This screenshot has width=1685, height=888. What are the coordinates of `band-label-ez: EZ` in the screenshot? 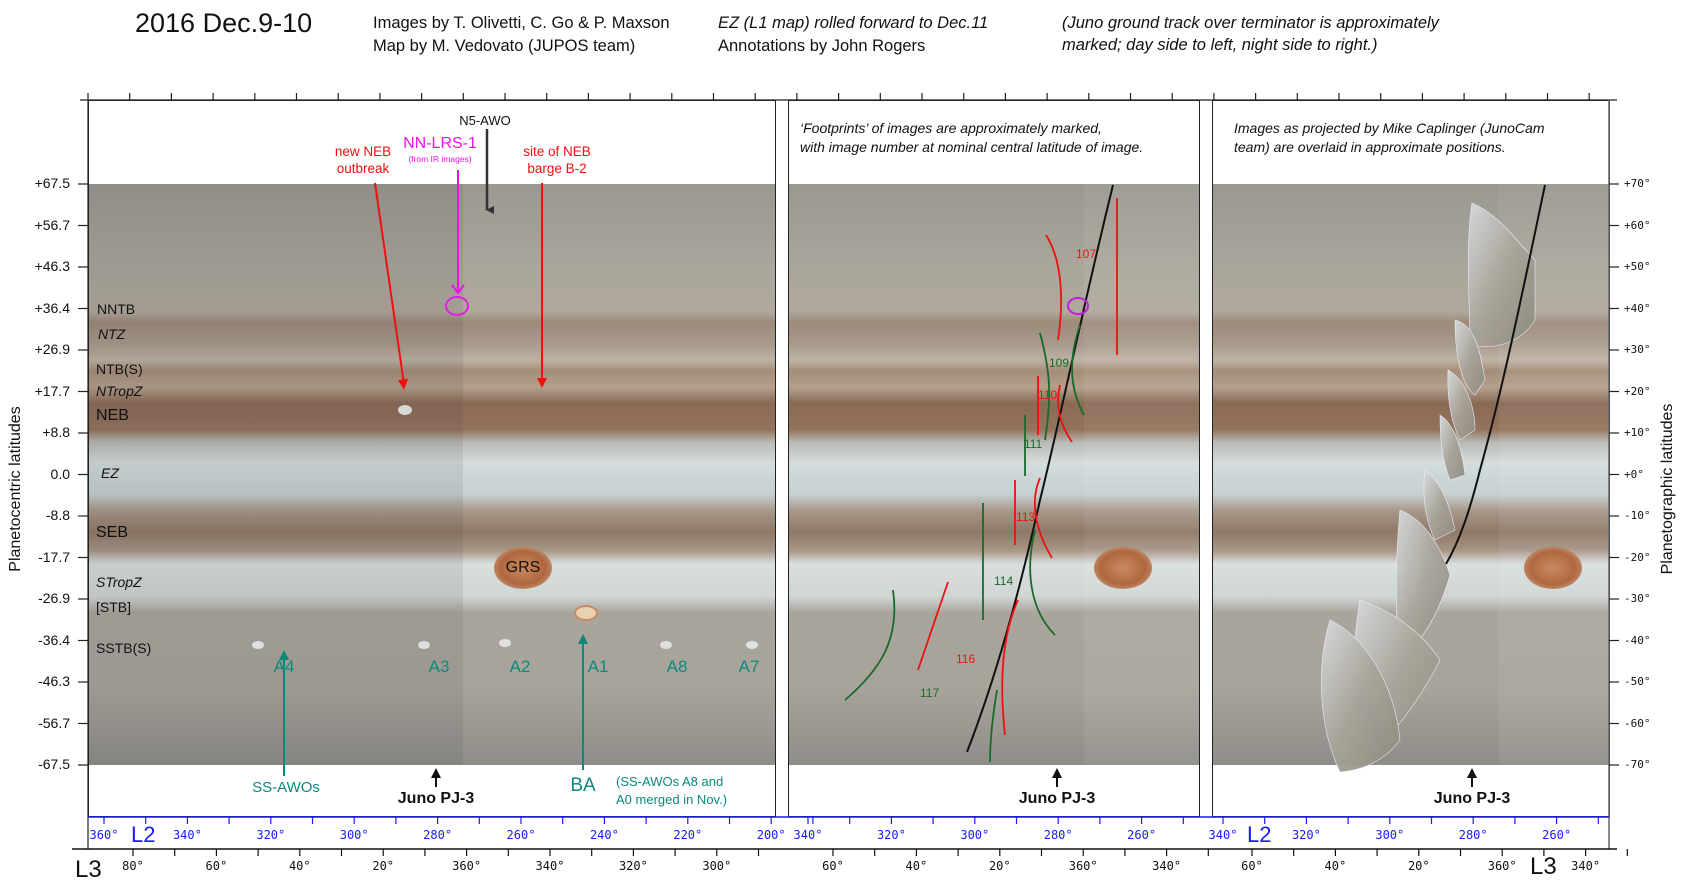 It's located at (110, 473).